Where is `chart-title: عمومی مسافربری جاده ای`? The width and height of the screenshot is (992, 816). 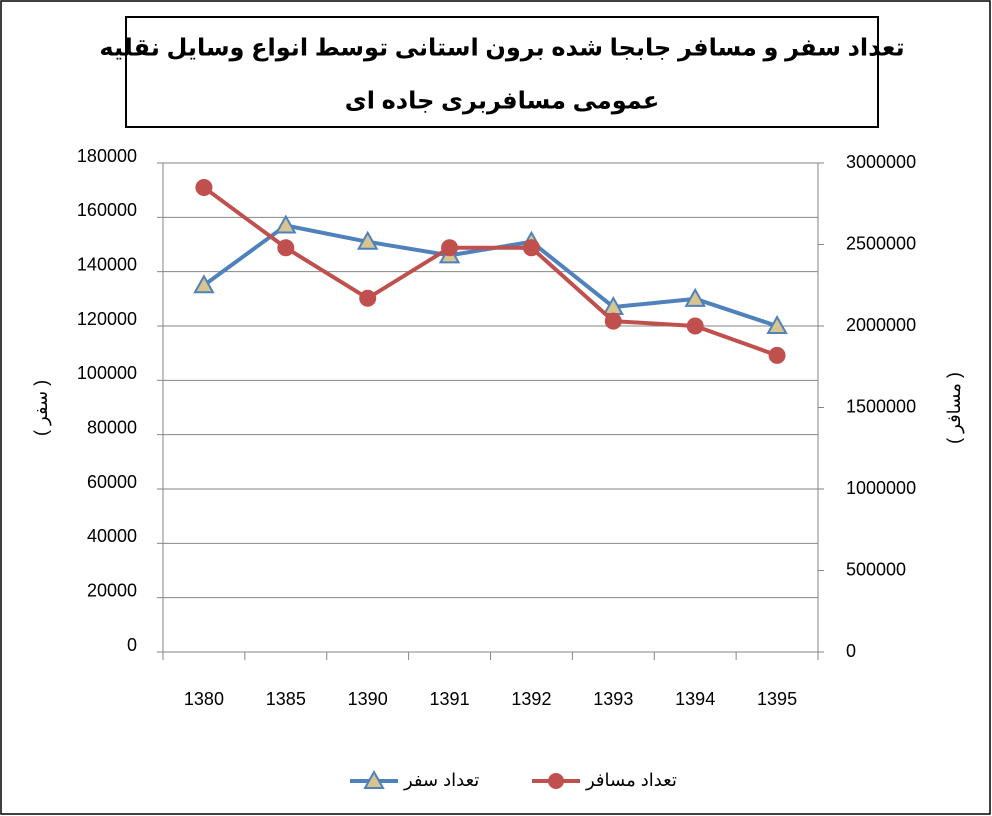
chart-title: عمومی مسافربری جاده ای is located at coordinates (502, 100).